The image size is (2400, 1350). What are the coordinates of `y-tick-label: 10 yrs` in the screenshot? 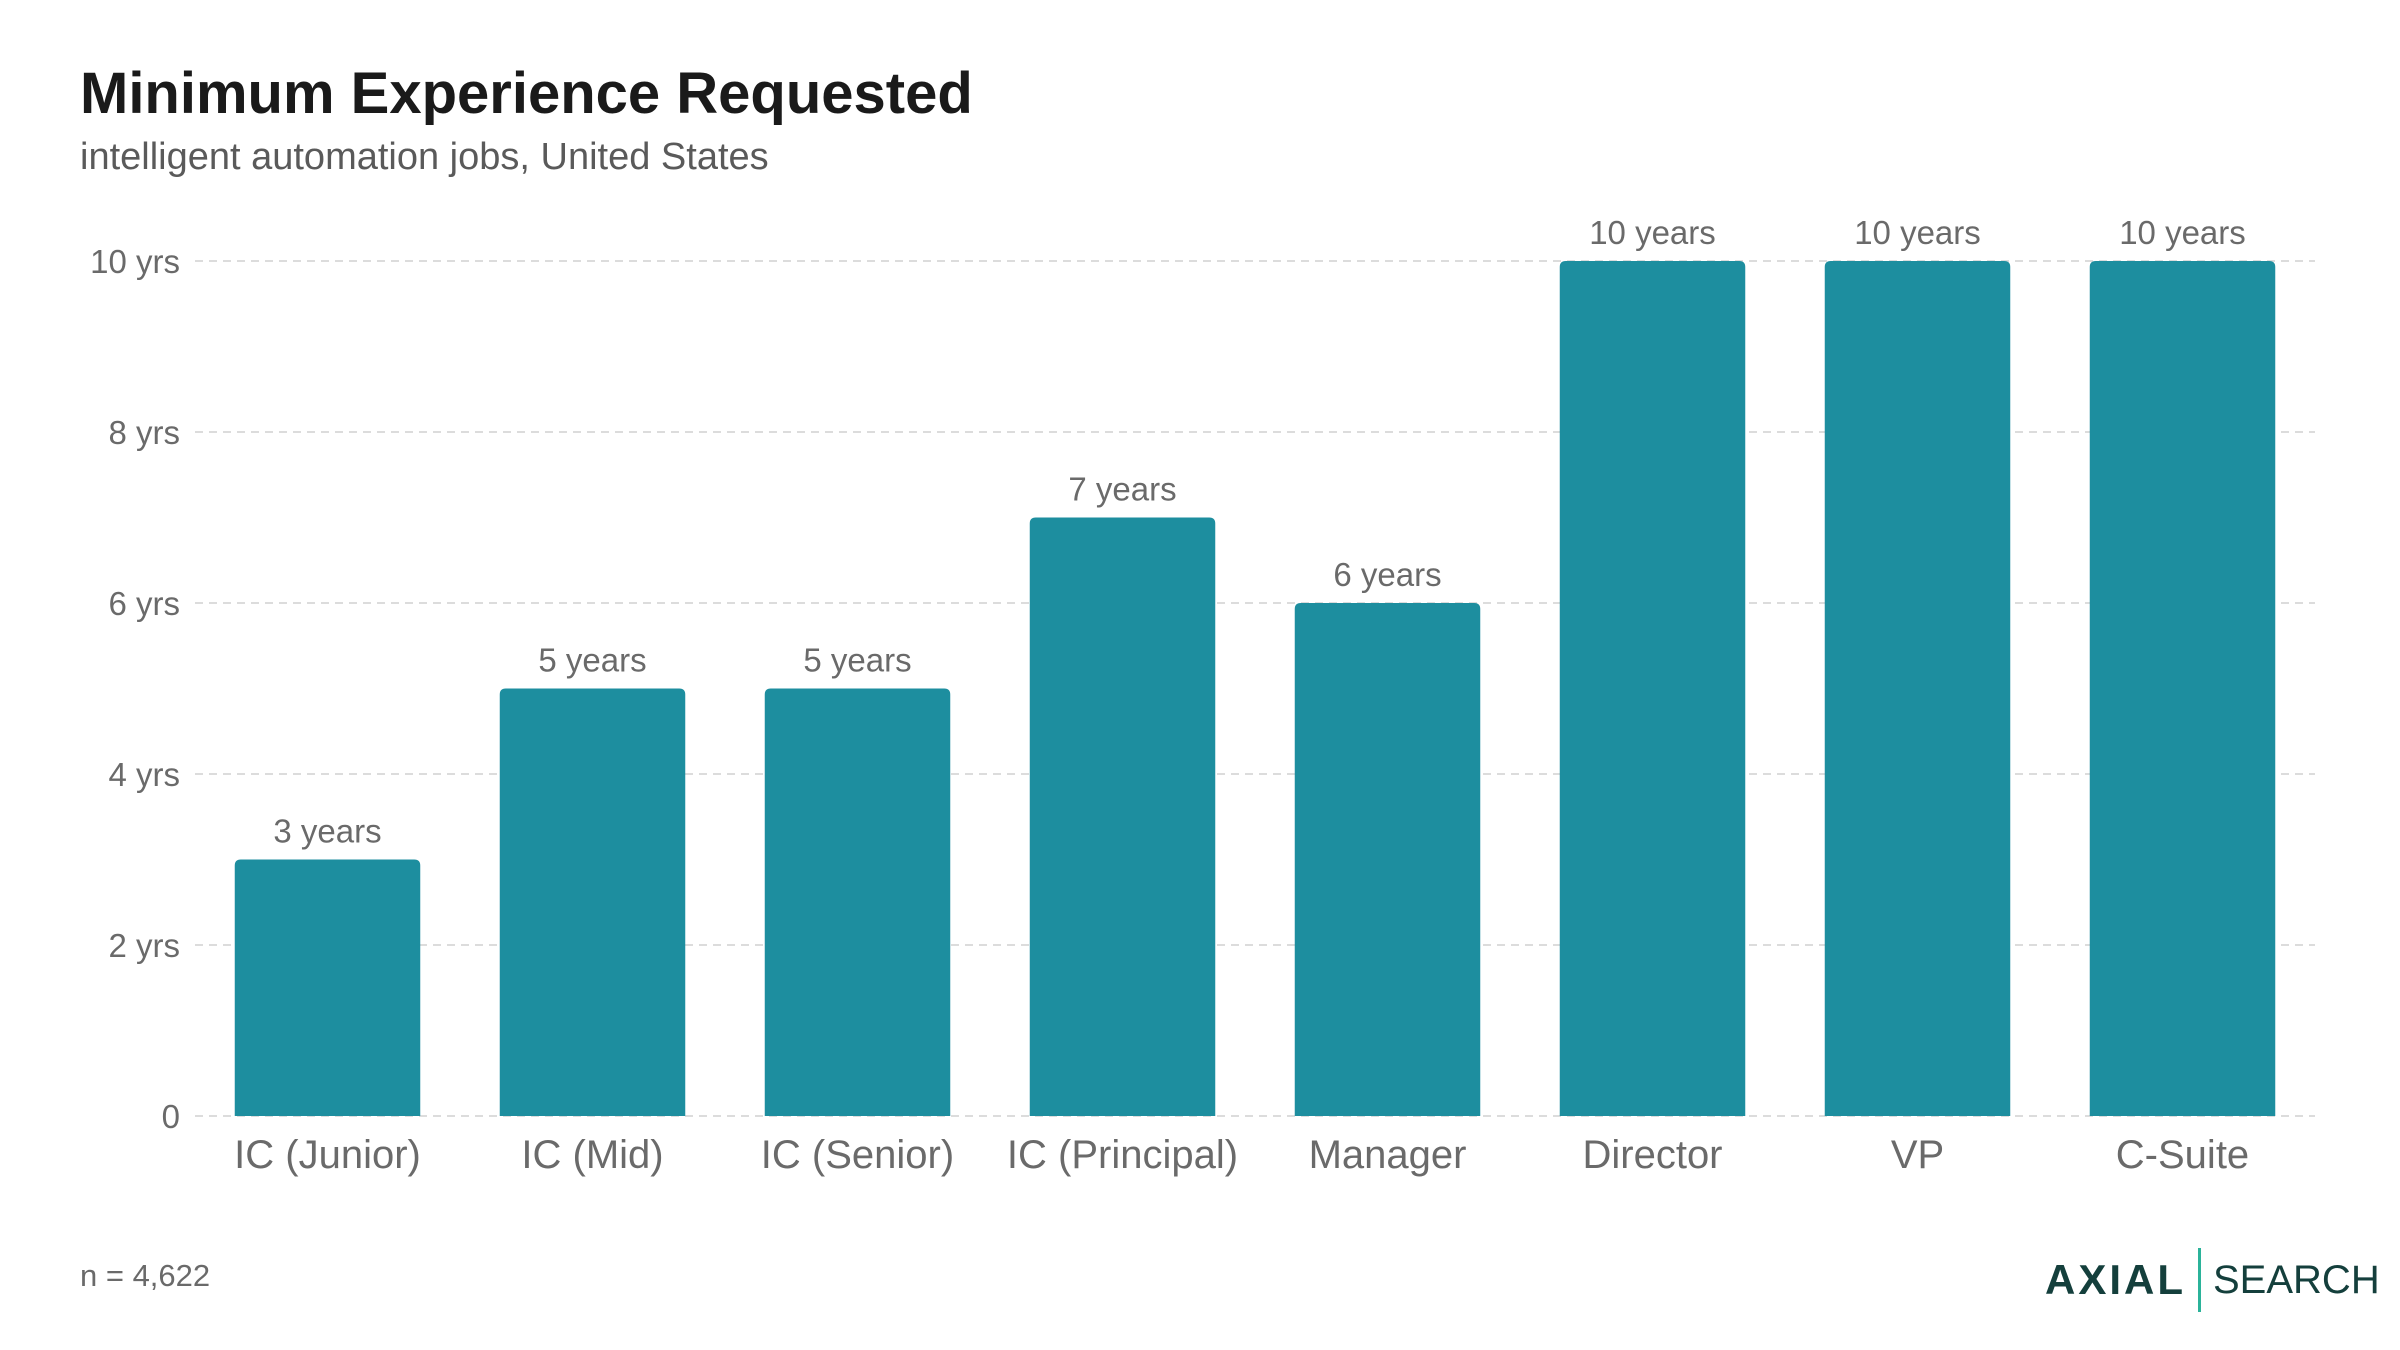 It's located at (135, 261).